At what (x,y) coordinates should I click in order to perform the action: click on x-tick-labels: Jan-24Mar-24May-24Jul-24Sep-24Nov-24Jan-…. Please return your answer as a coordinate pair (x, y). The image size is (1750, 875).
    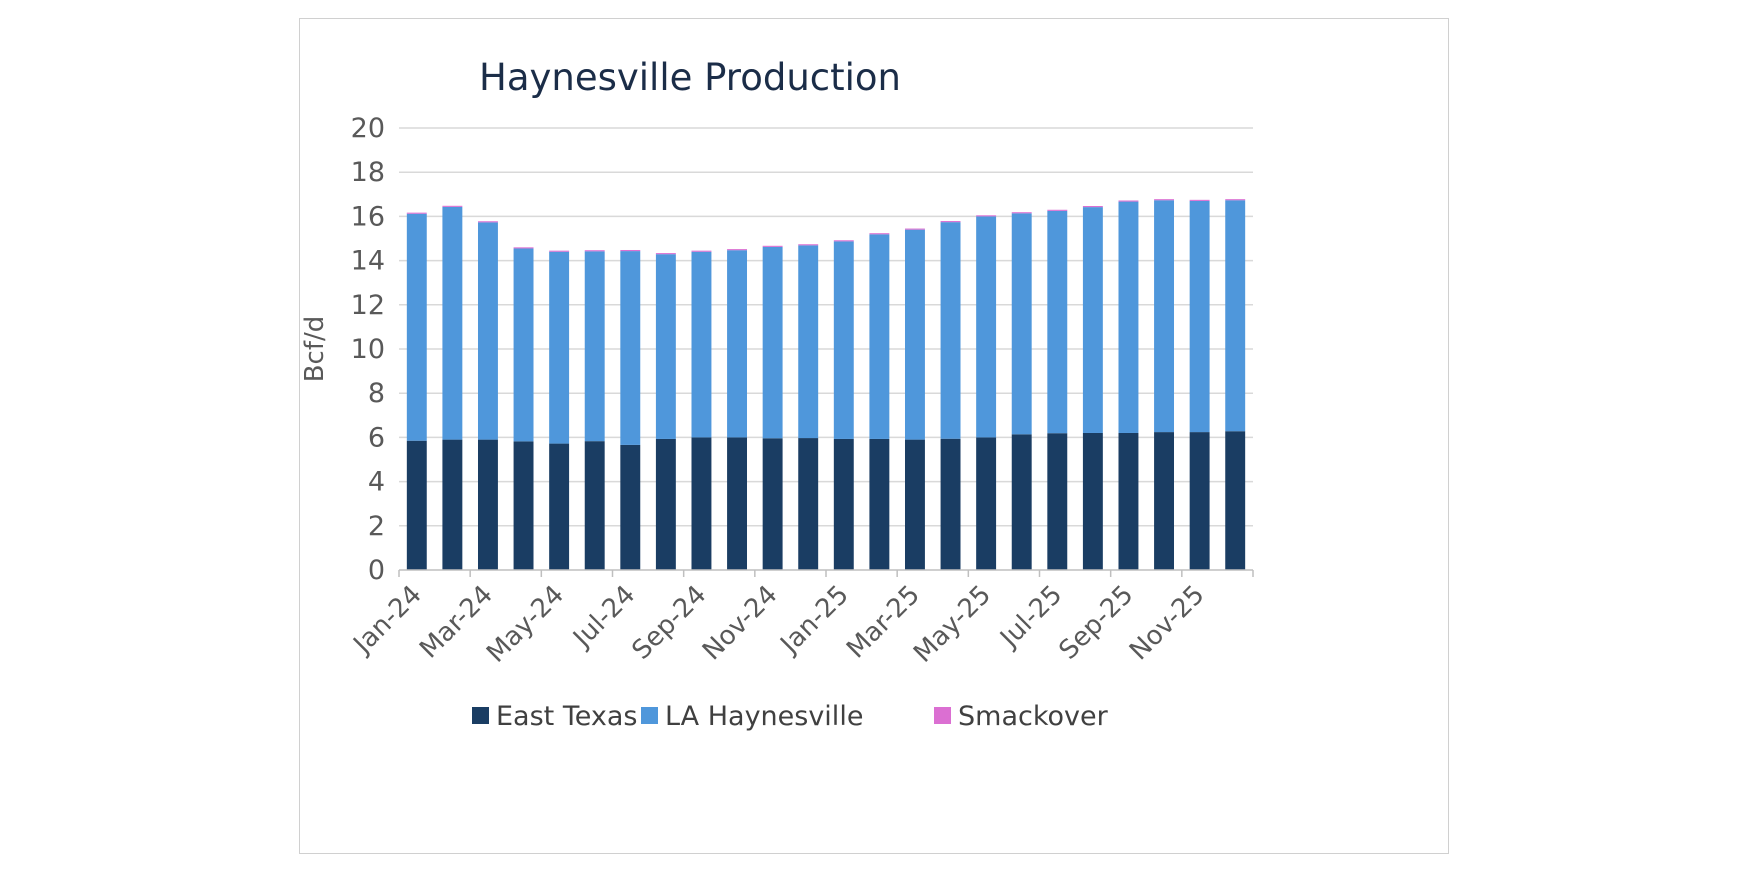
    Looking at the image, I should click on (779, 624).